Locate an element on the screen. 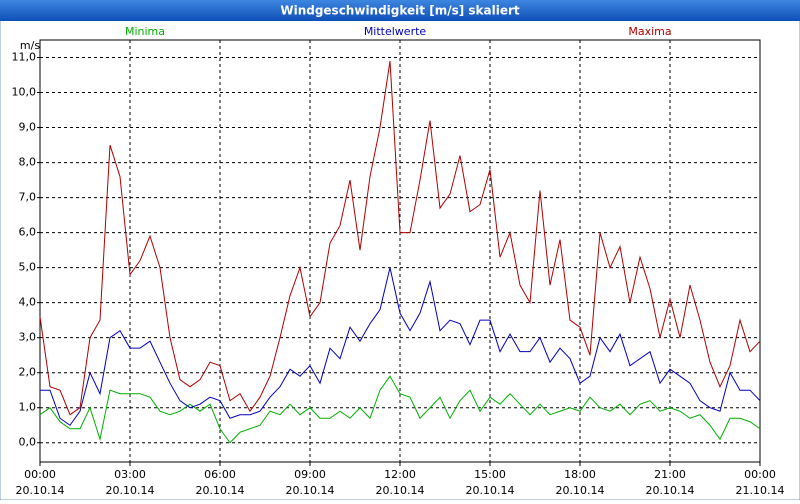  y-tick-label: 6,0 is located at coordinates (28, 232).